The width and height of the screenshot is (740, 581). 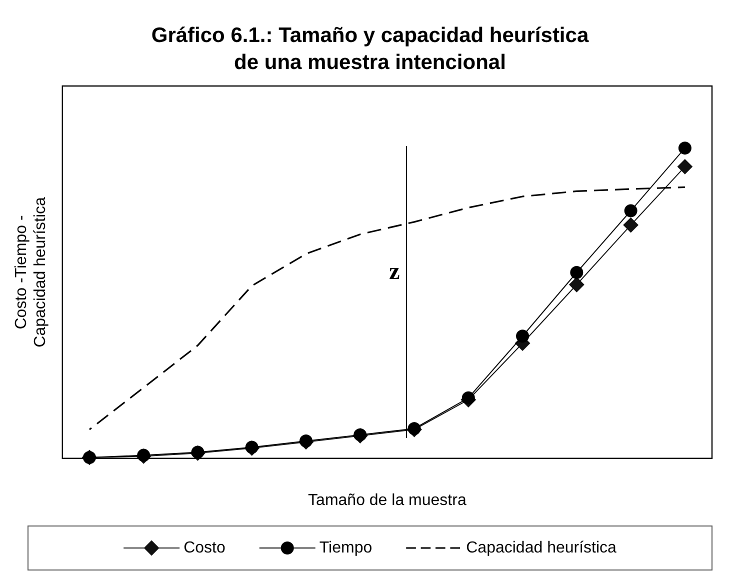 What do you see at coordinates (345, 547) in the screenshot?
I see `legend-label: Tiempo` at bounding box center [345, 547].